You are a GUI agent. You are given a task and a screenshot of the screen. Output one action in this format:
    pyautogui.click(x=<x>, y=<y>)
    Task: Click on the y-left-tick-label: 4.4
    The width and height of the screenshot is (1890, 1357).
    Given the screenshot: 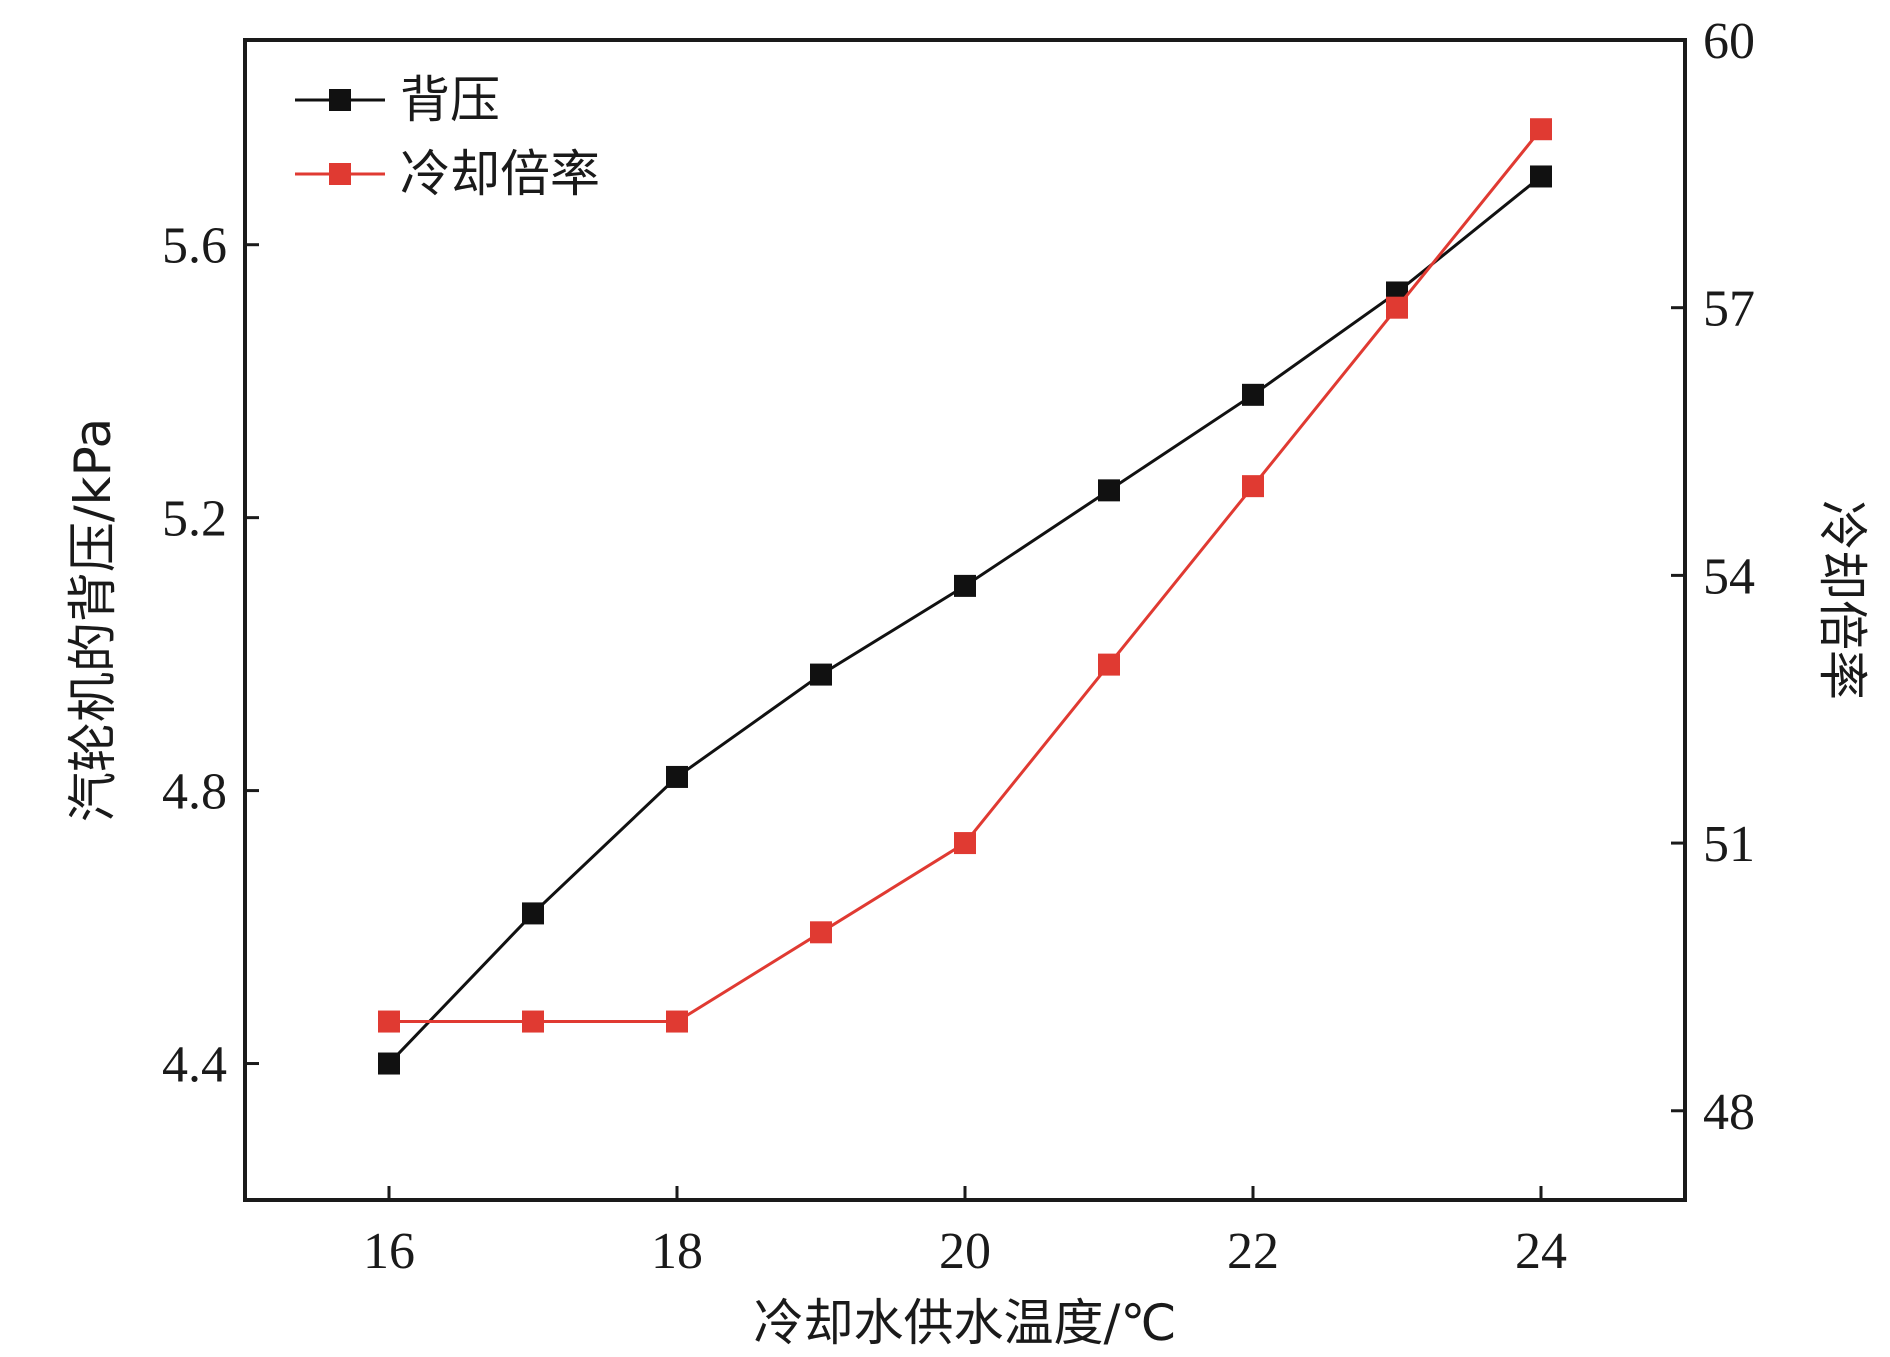 What is the action you would take?
    pyautogui.click(x=194, y=1065)
    